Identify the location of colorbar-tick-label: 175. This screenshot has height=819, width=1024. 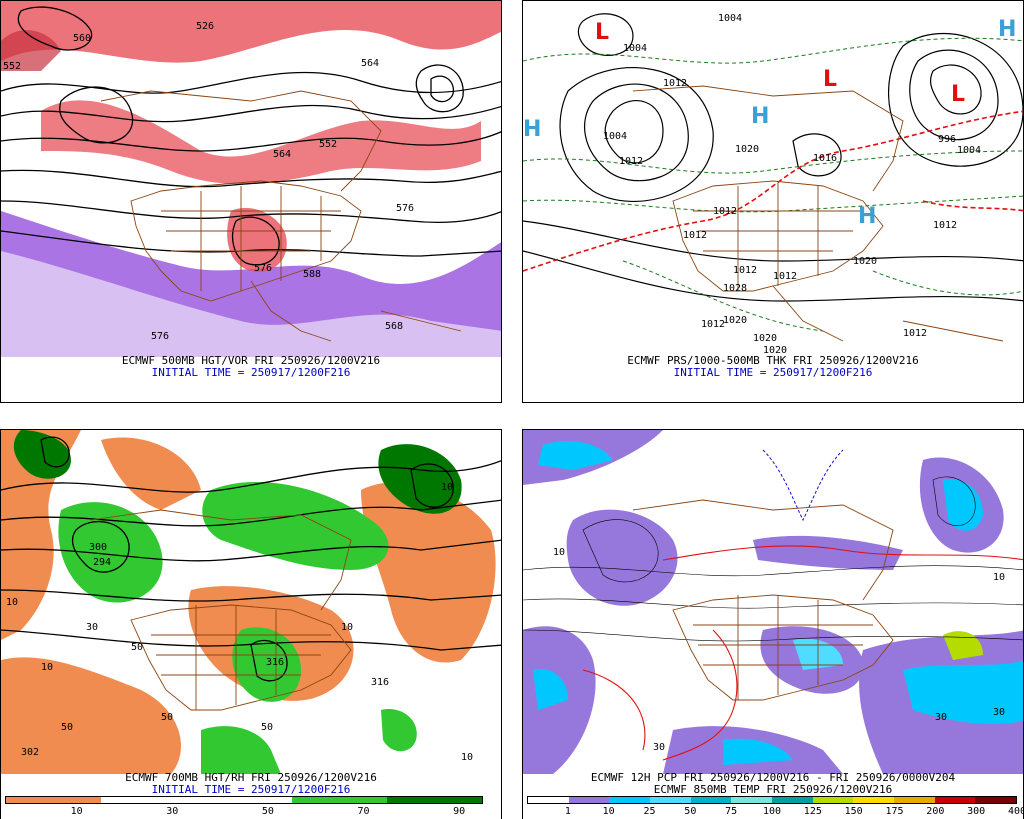
(894, 811).